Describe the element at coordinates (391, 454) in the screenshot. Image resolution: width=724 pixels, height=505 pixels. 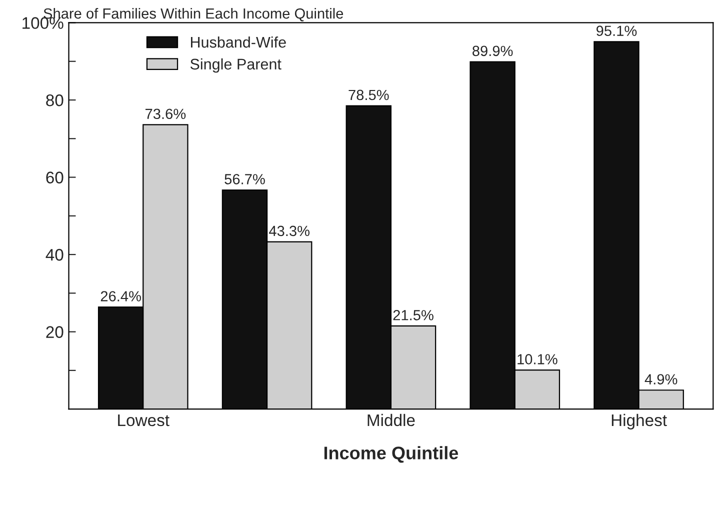
I see `x-axis-title: Income Quintile` at that location.